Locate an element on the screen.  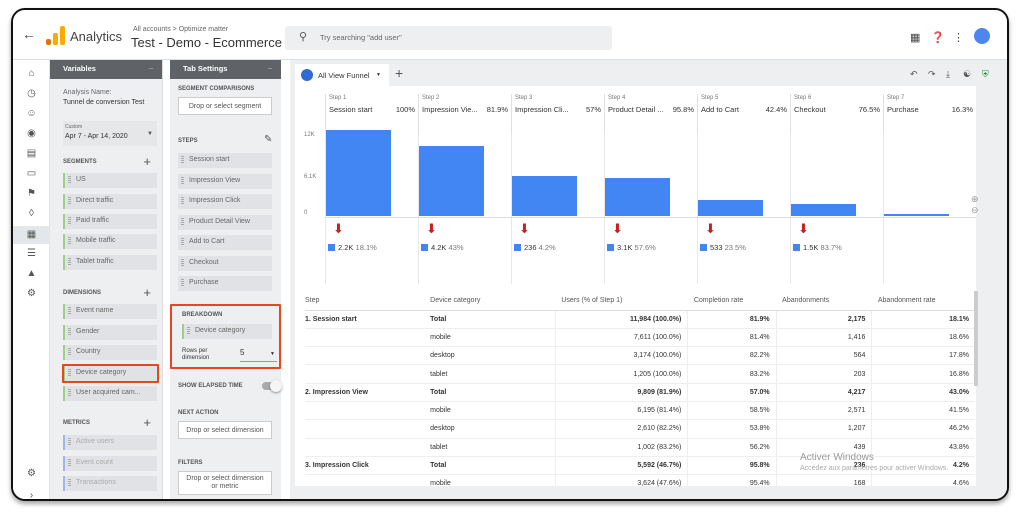
breakdown-chip: Device category is located at coordinates (227, 331).